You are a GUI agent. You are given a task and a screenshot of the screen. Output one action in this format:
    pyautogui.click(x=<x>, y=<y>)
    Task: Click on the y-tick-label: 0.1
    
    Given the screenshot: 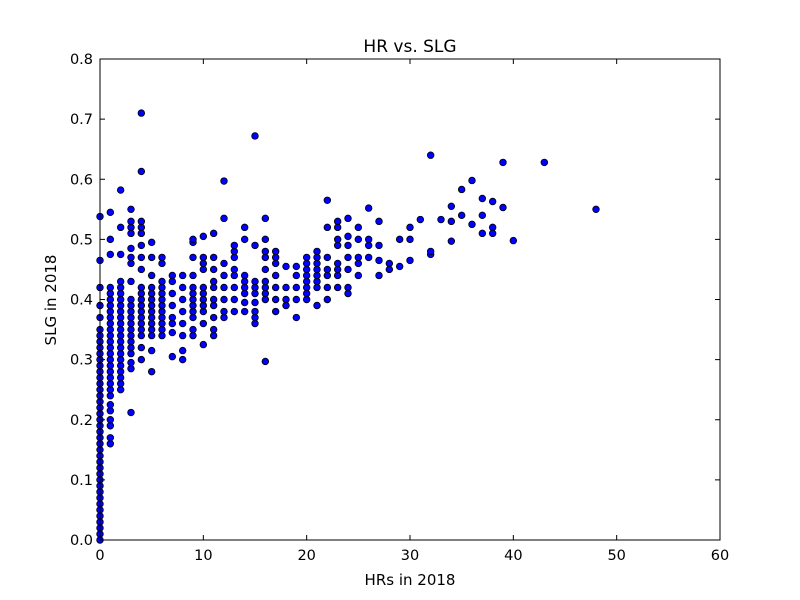 What is the action you would take?
    pyautogui.click(x=81, y=481)
    